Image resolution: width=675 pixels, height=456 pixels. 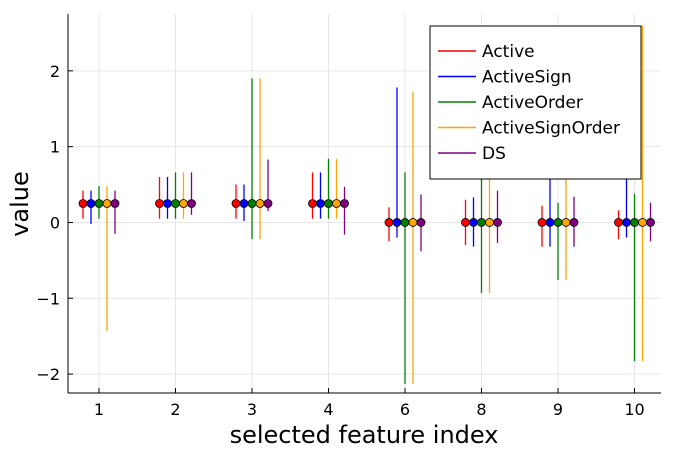 I want to click on x-tick-label: 4, so click(x=328, y=409).